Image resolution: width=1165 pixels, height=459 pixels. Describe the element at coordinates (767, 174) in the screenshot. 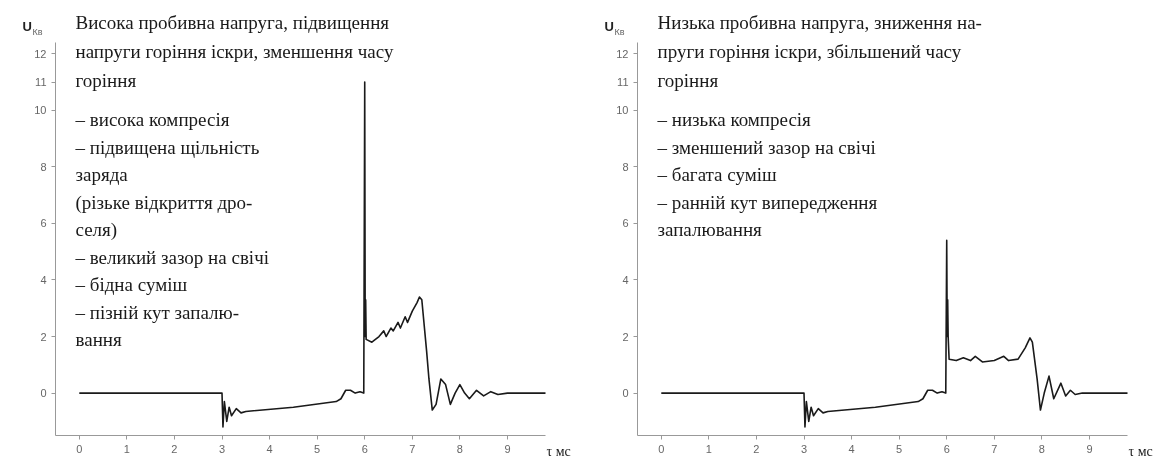

I see `annotation: – низька компресія – зменшений зазор на свічі – багата суміш – ранній кут випередження запалювання` at that location.